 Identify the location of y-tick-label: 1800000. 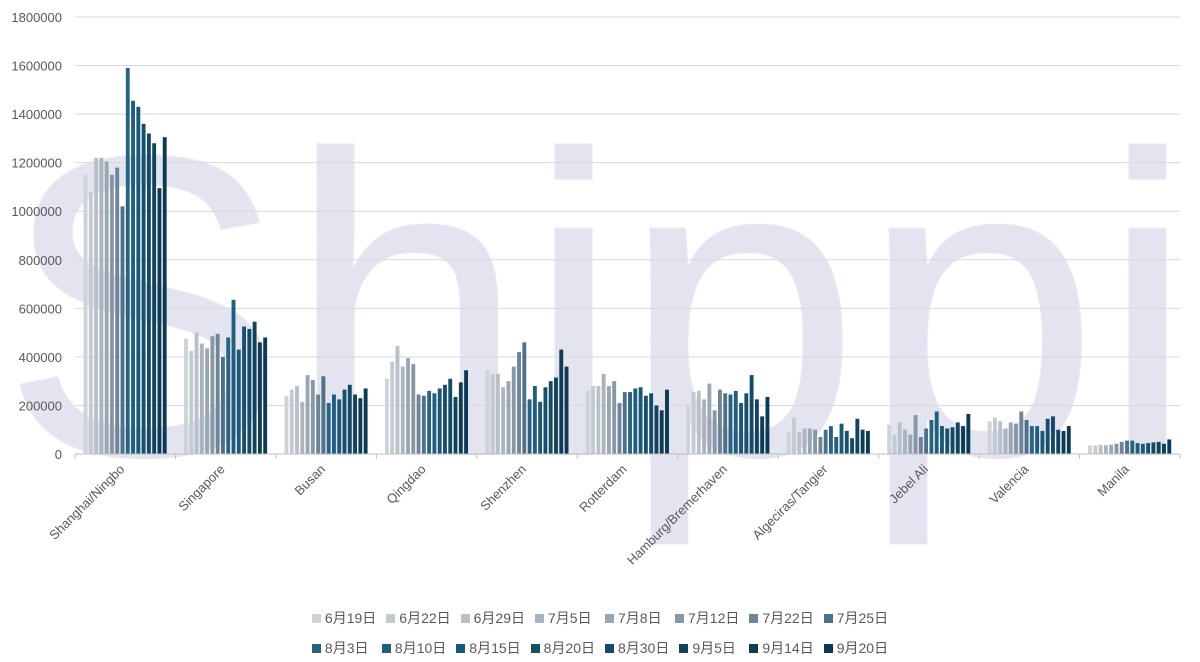
(36, 17).